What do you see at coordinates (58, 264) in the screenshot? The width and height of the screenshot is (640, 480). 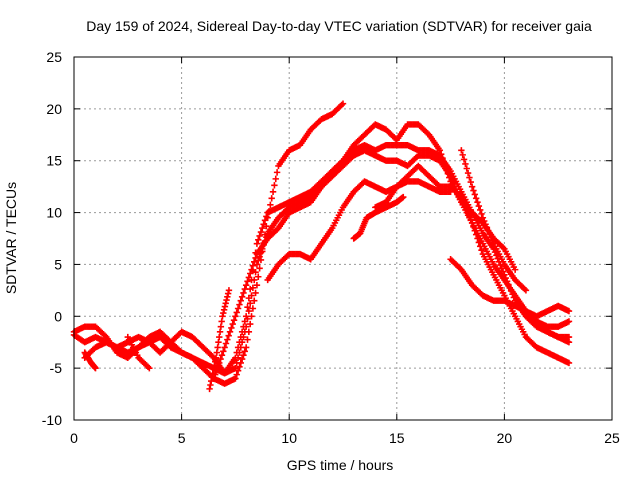 I see `y-tick-label-3: 5` at bounding box center [58, 264].